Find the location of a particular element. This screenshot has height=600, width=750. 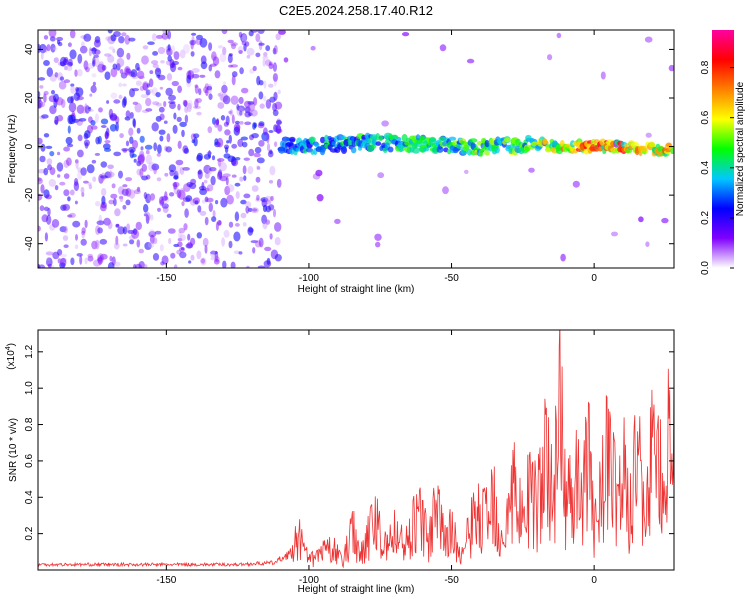

snr-xlabel: Height of straight line (km) is located at coordinates (356, 589).